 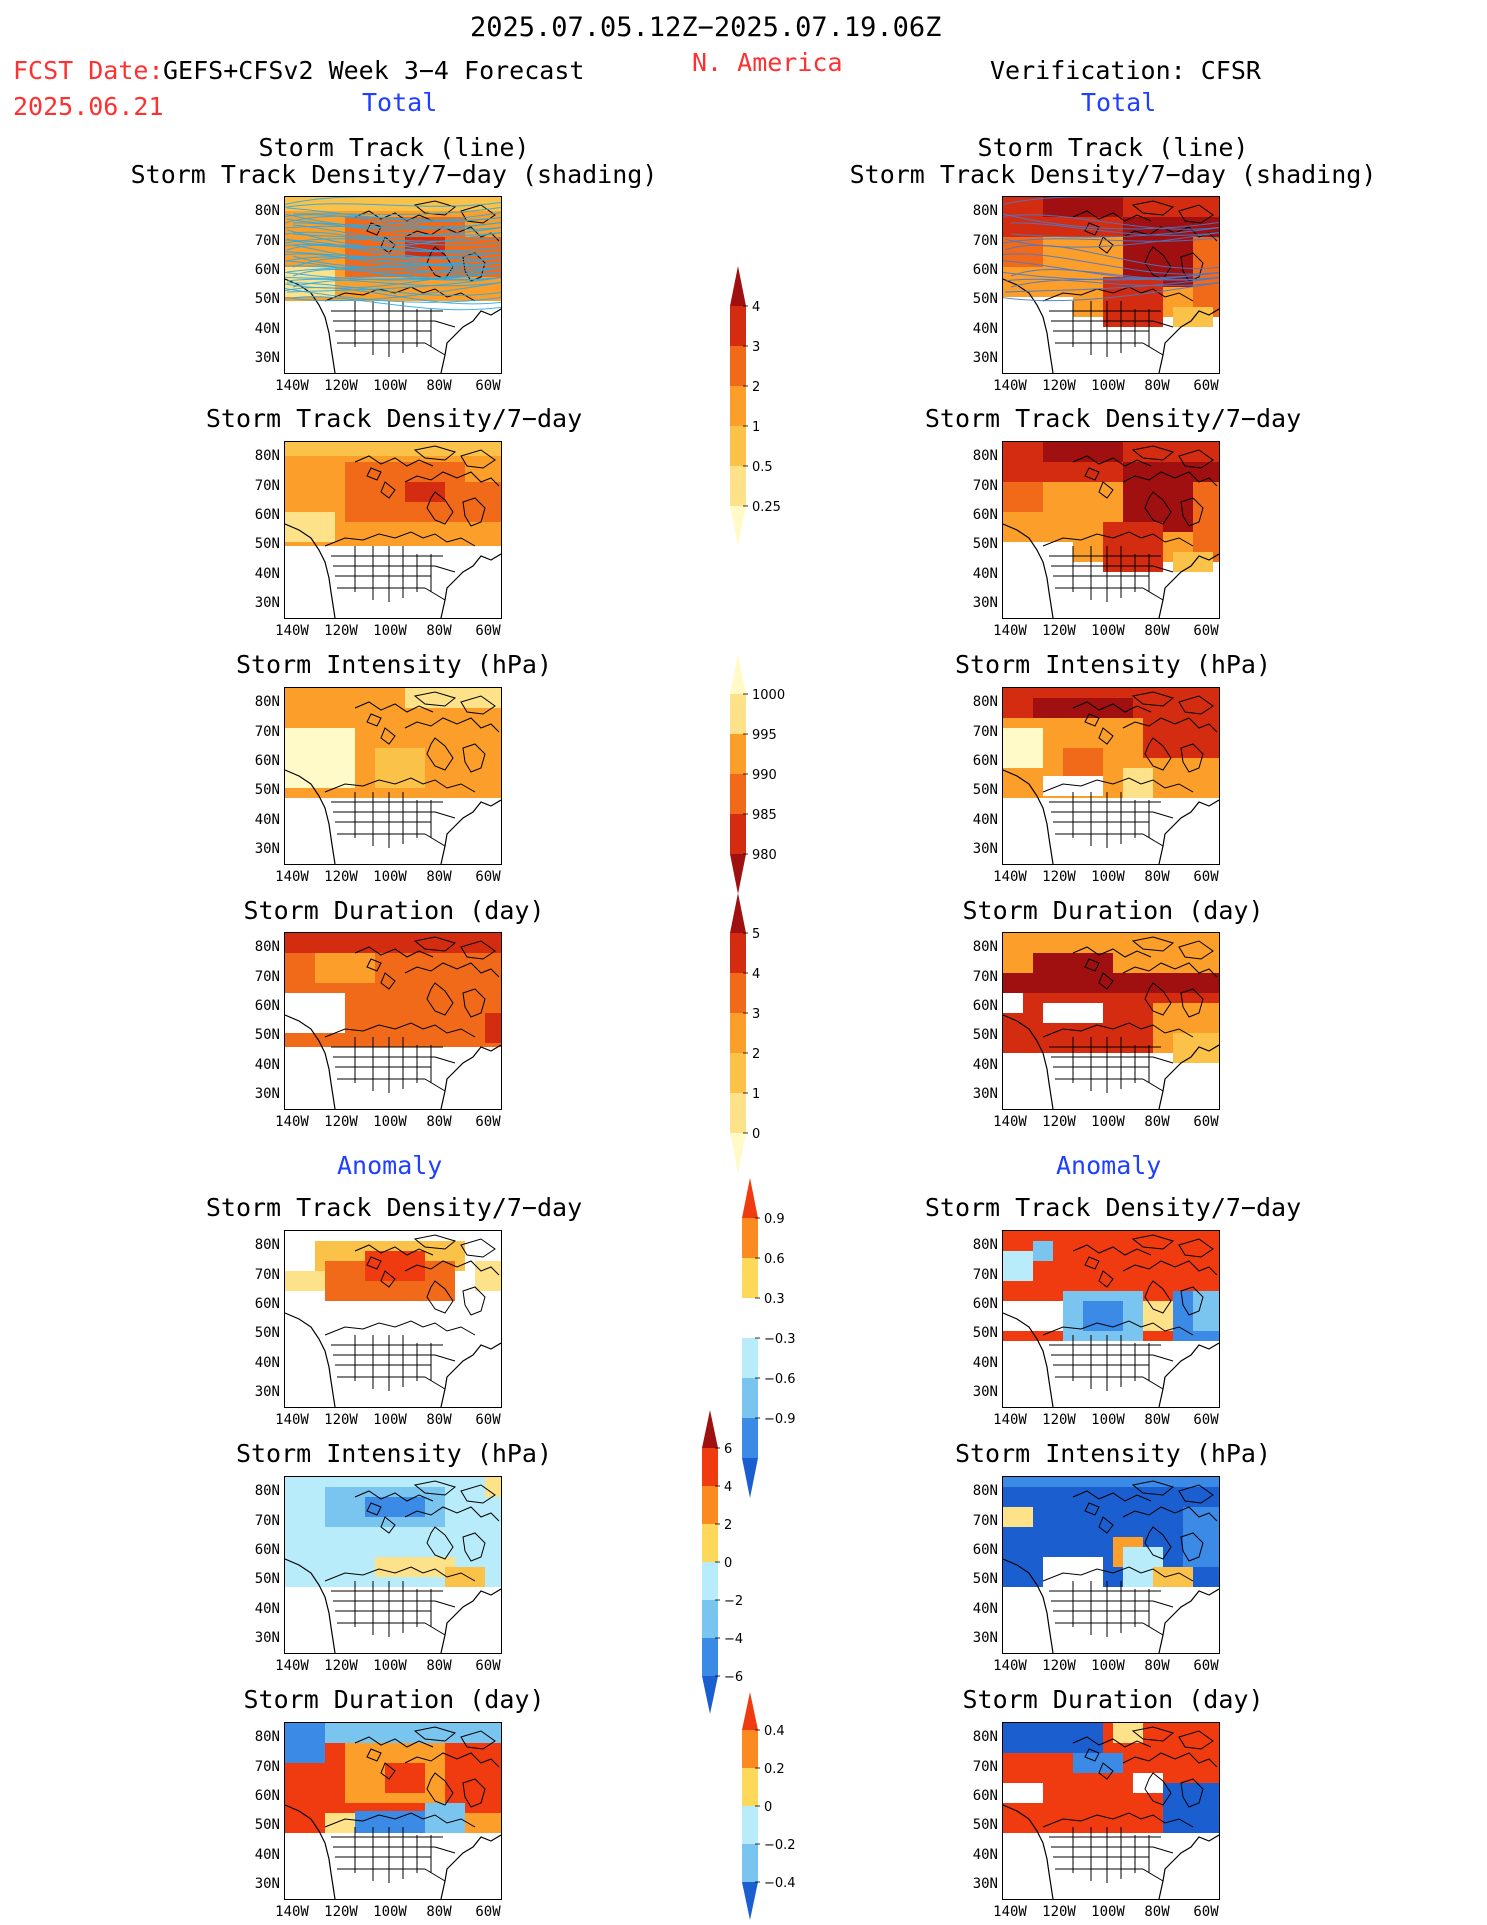 I want to click on r2-right-map-graphic, so click(x=1111, y=530).